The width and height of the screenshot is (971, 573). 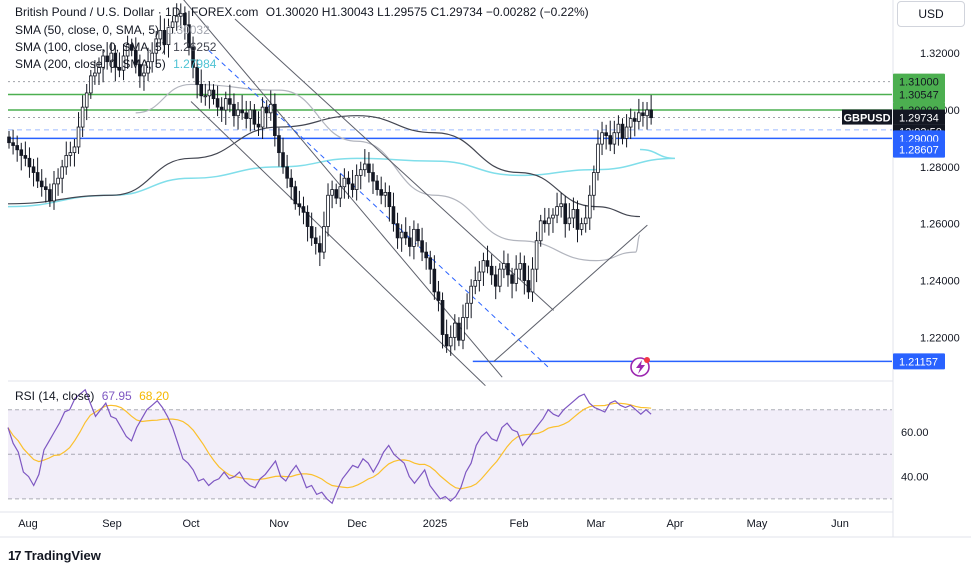 I want to click on sma100-label: SMA (100, close, 0, SMA, 5), so click(x=90, y=47).